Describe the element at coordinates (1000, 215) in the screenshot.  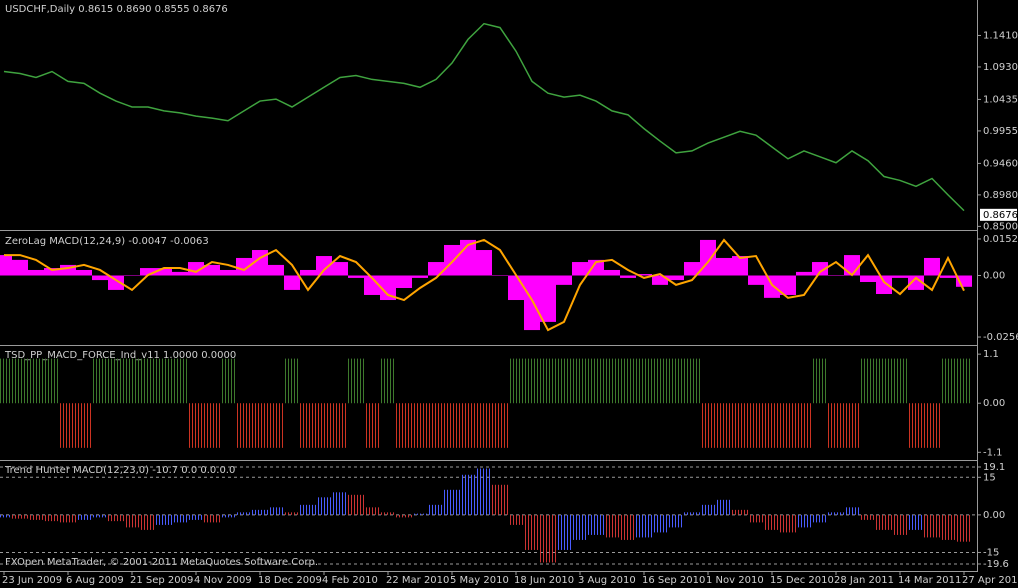
I see `last-price-label: 0.8676` at that location.